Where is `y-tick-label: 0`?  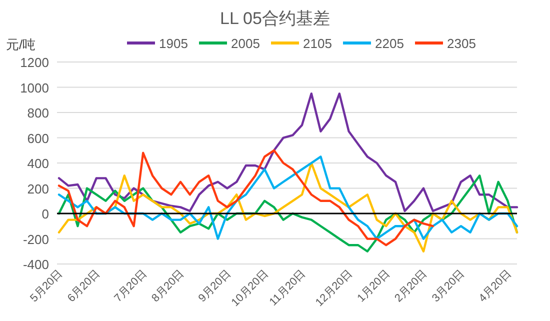 y-tick-label: 0 is located at coordinates (45, 214).